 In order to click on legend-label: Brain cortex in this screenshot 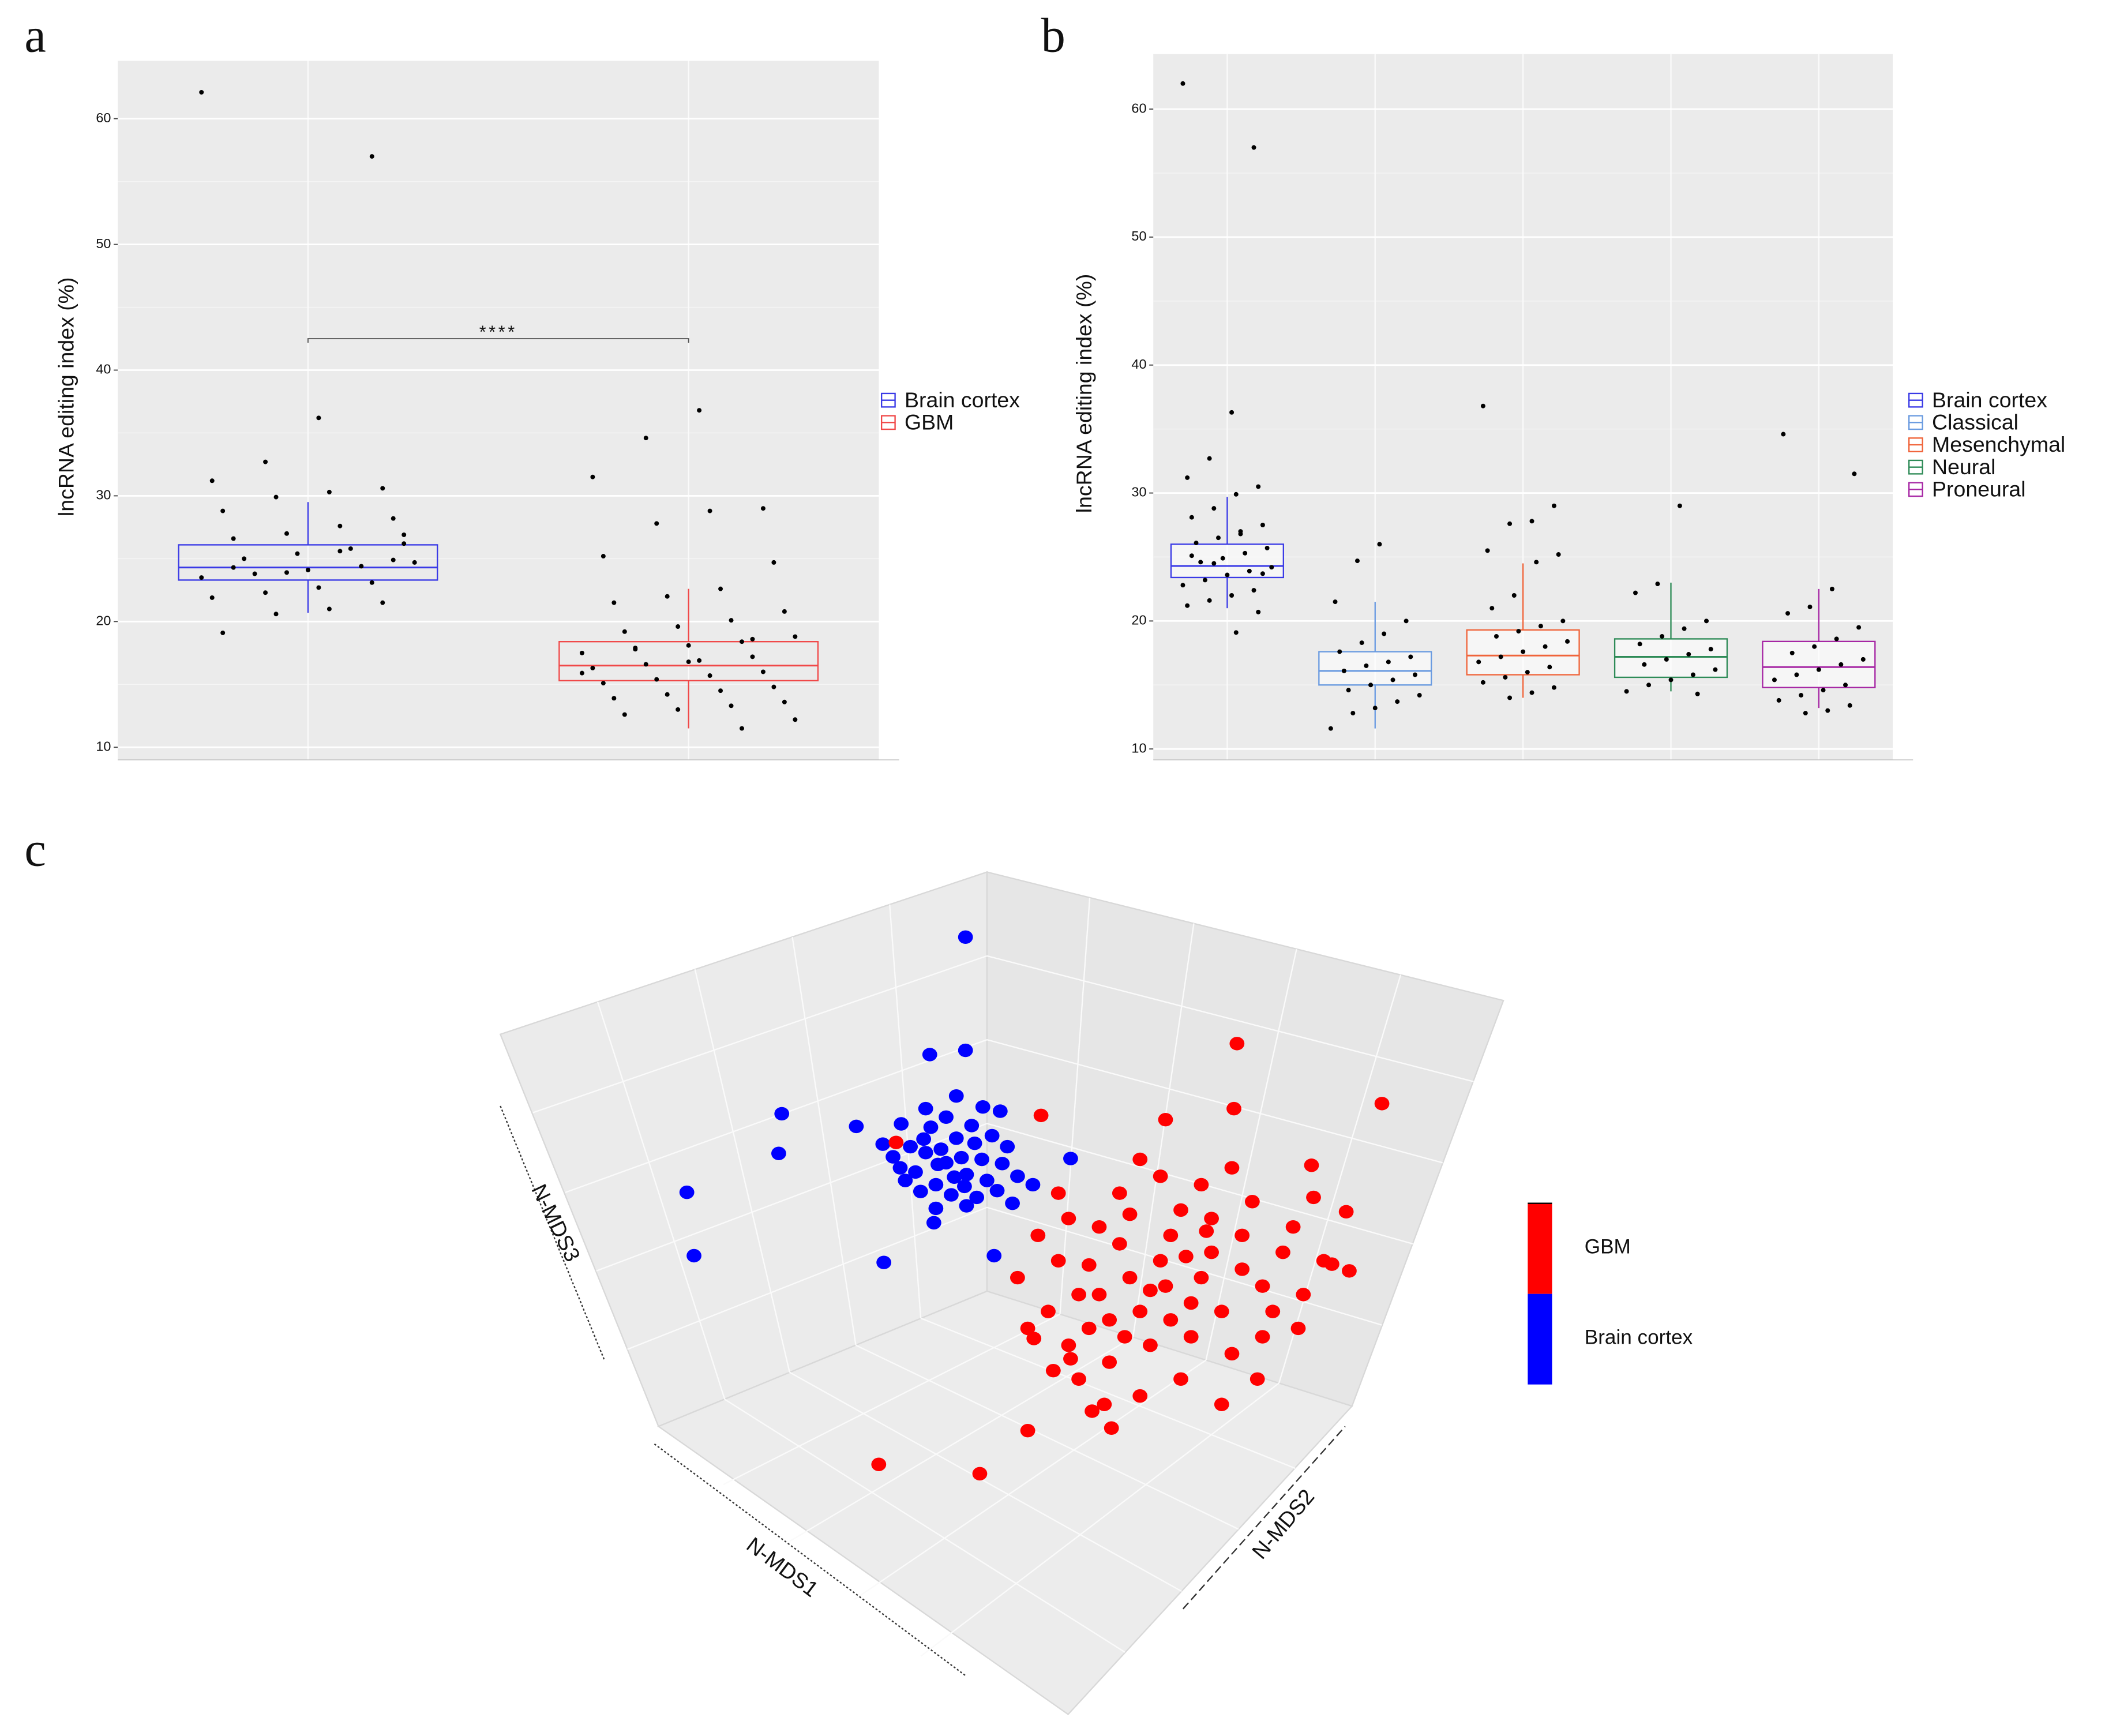, I will do `click(1639, 1337)`.